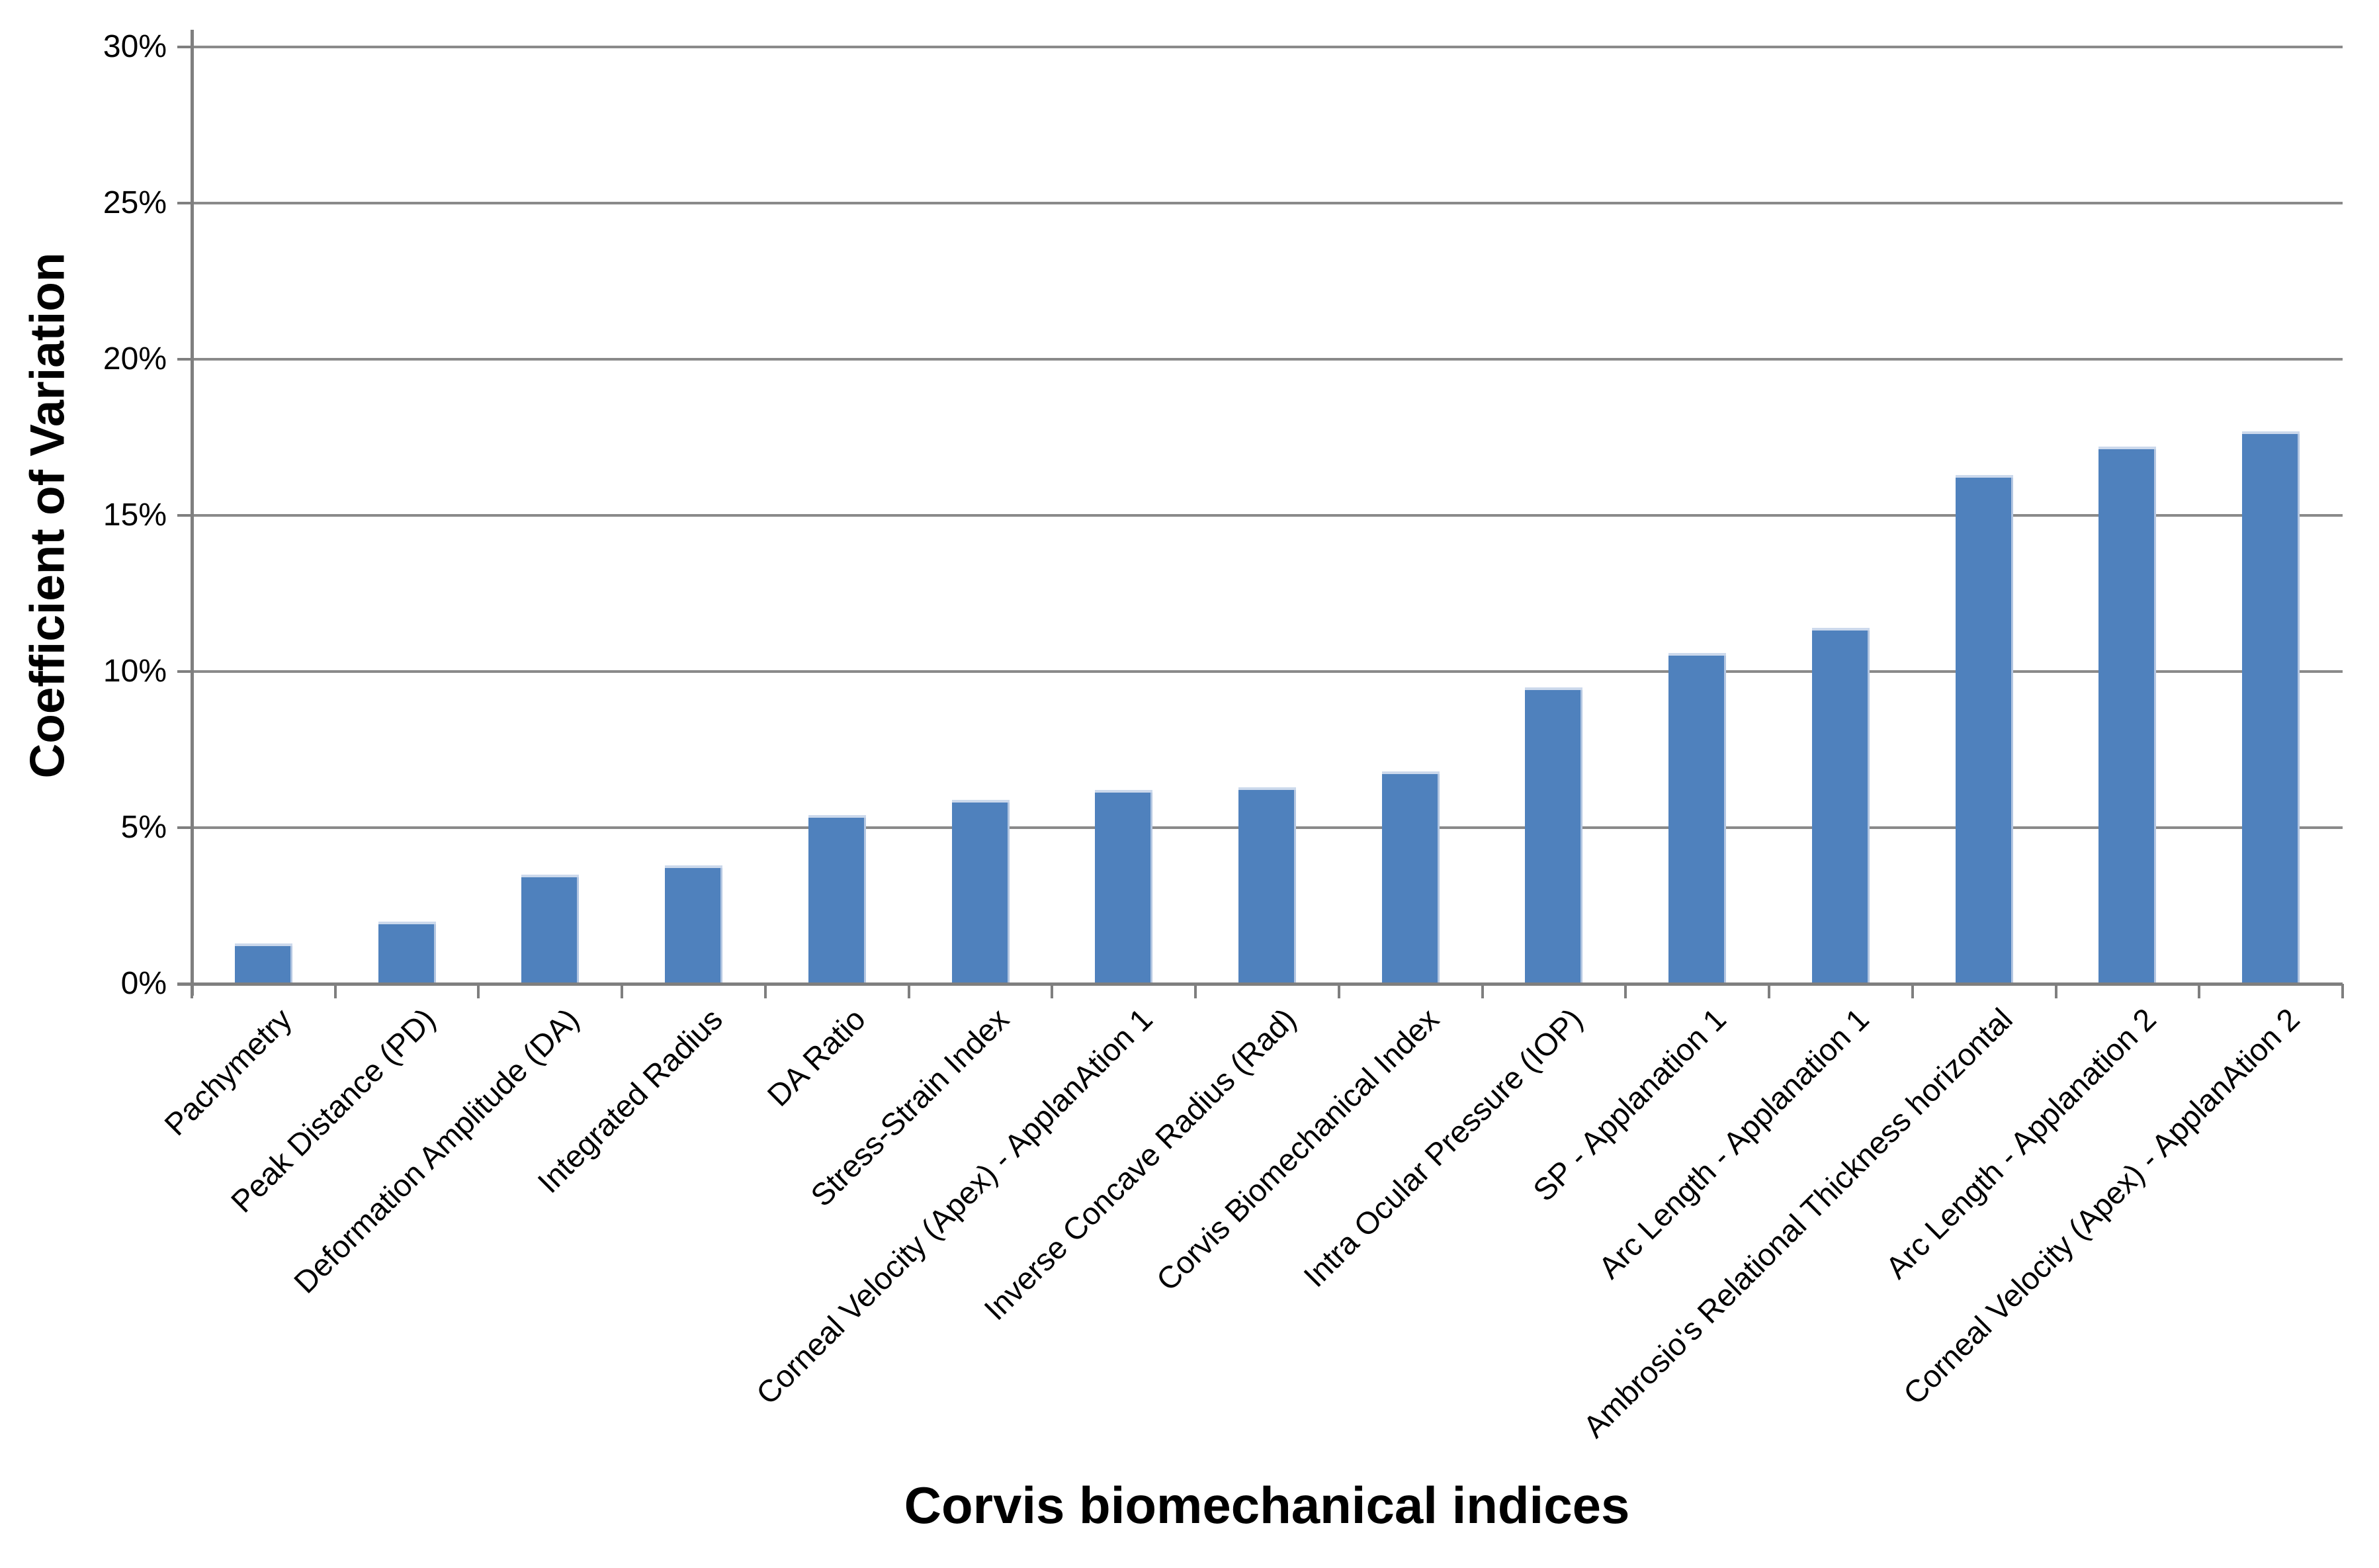 The height and width of the screenshot is (1568, 2379). Describe the element at coordinates (1267, 1505) in the screenshot. I see `x-axis-title: Corvis biomechanical indices` at that location.